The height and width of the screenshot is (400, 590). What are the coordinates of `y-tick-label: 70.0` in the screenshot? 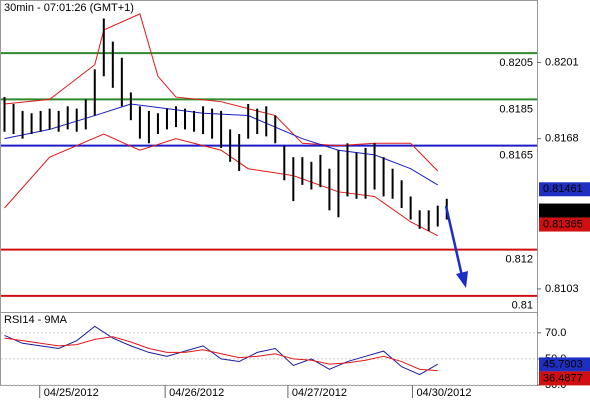 It's located at (555, 333).